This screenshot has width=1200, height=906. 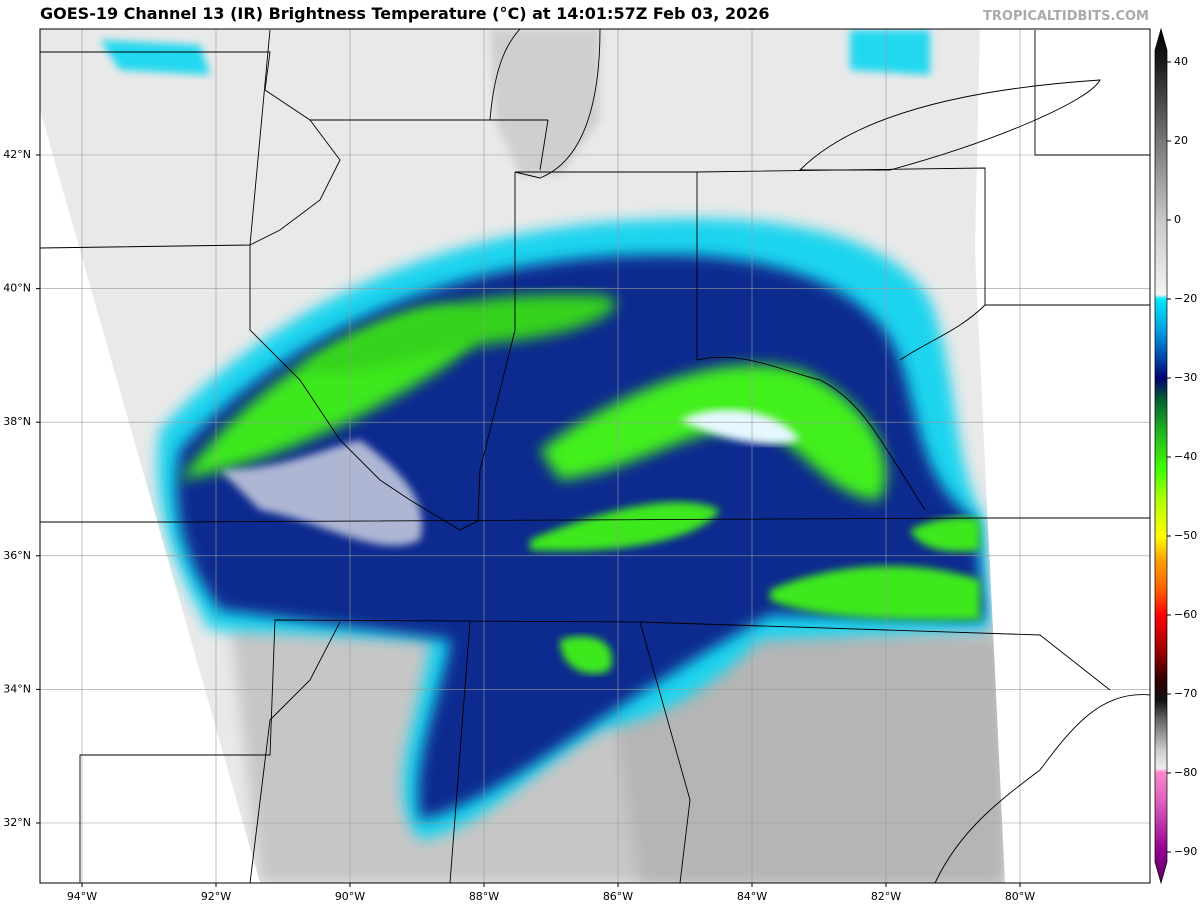 I want to click on colorbar-label: 20, so click(x=1181, y=140).